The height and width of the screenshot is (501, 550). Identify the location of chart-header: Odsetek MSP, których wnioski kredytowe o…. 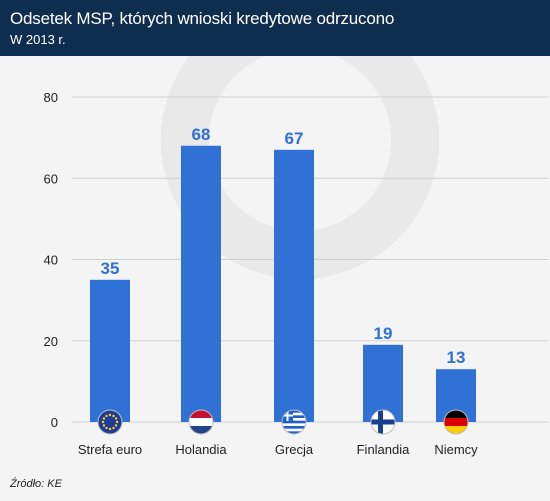
(275, 28).